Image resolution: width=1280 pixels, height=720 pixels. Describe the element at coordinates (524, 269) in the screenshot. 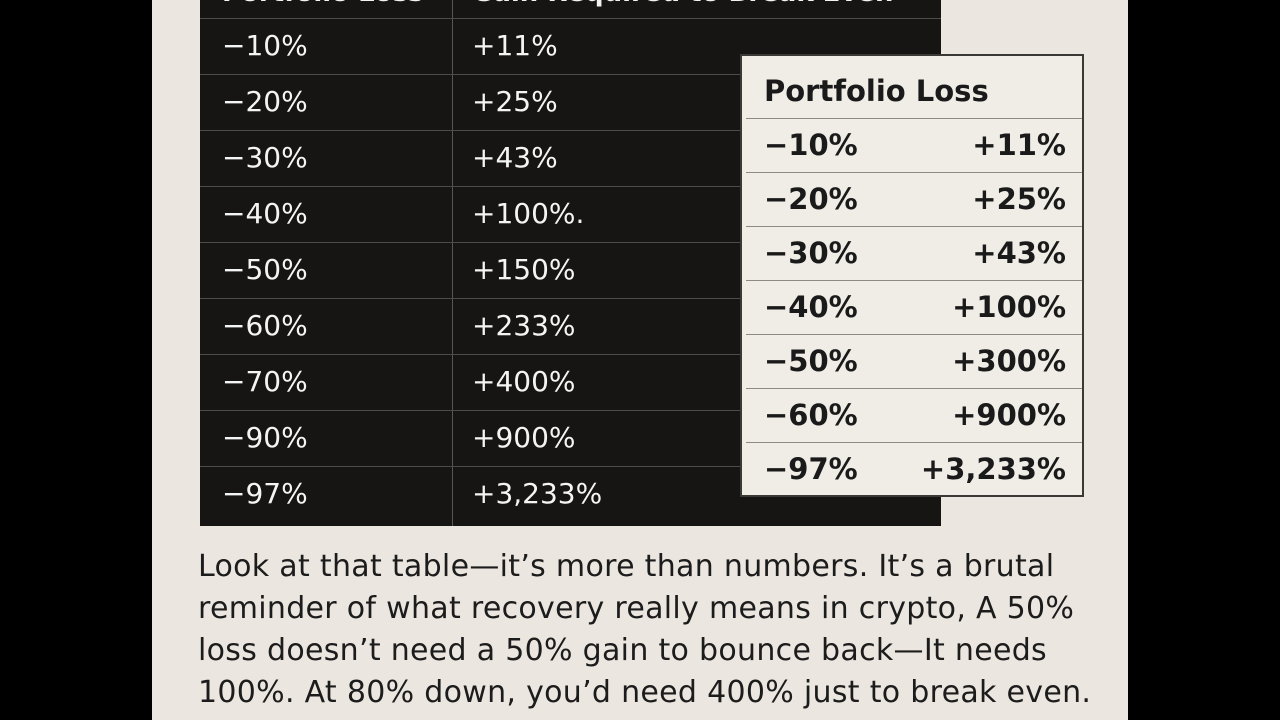

I see `gain-cell: +150%` at that location.